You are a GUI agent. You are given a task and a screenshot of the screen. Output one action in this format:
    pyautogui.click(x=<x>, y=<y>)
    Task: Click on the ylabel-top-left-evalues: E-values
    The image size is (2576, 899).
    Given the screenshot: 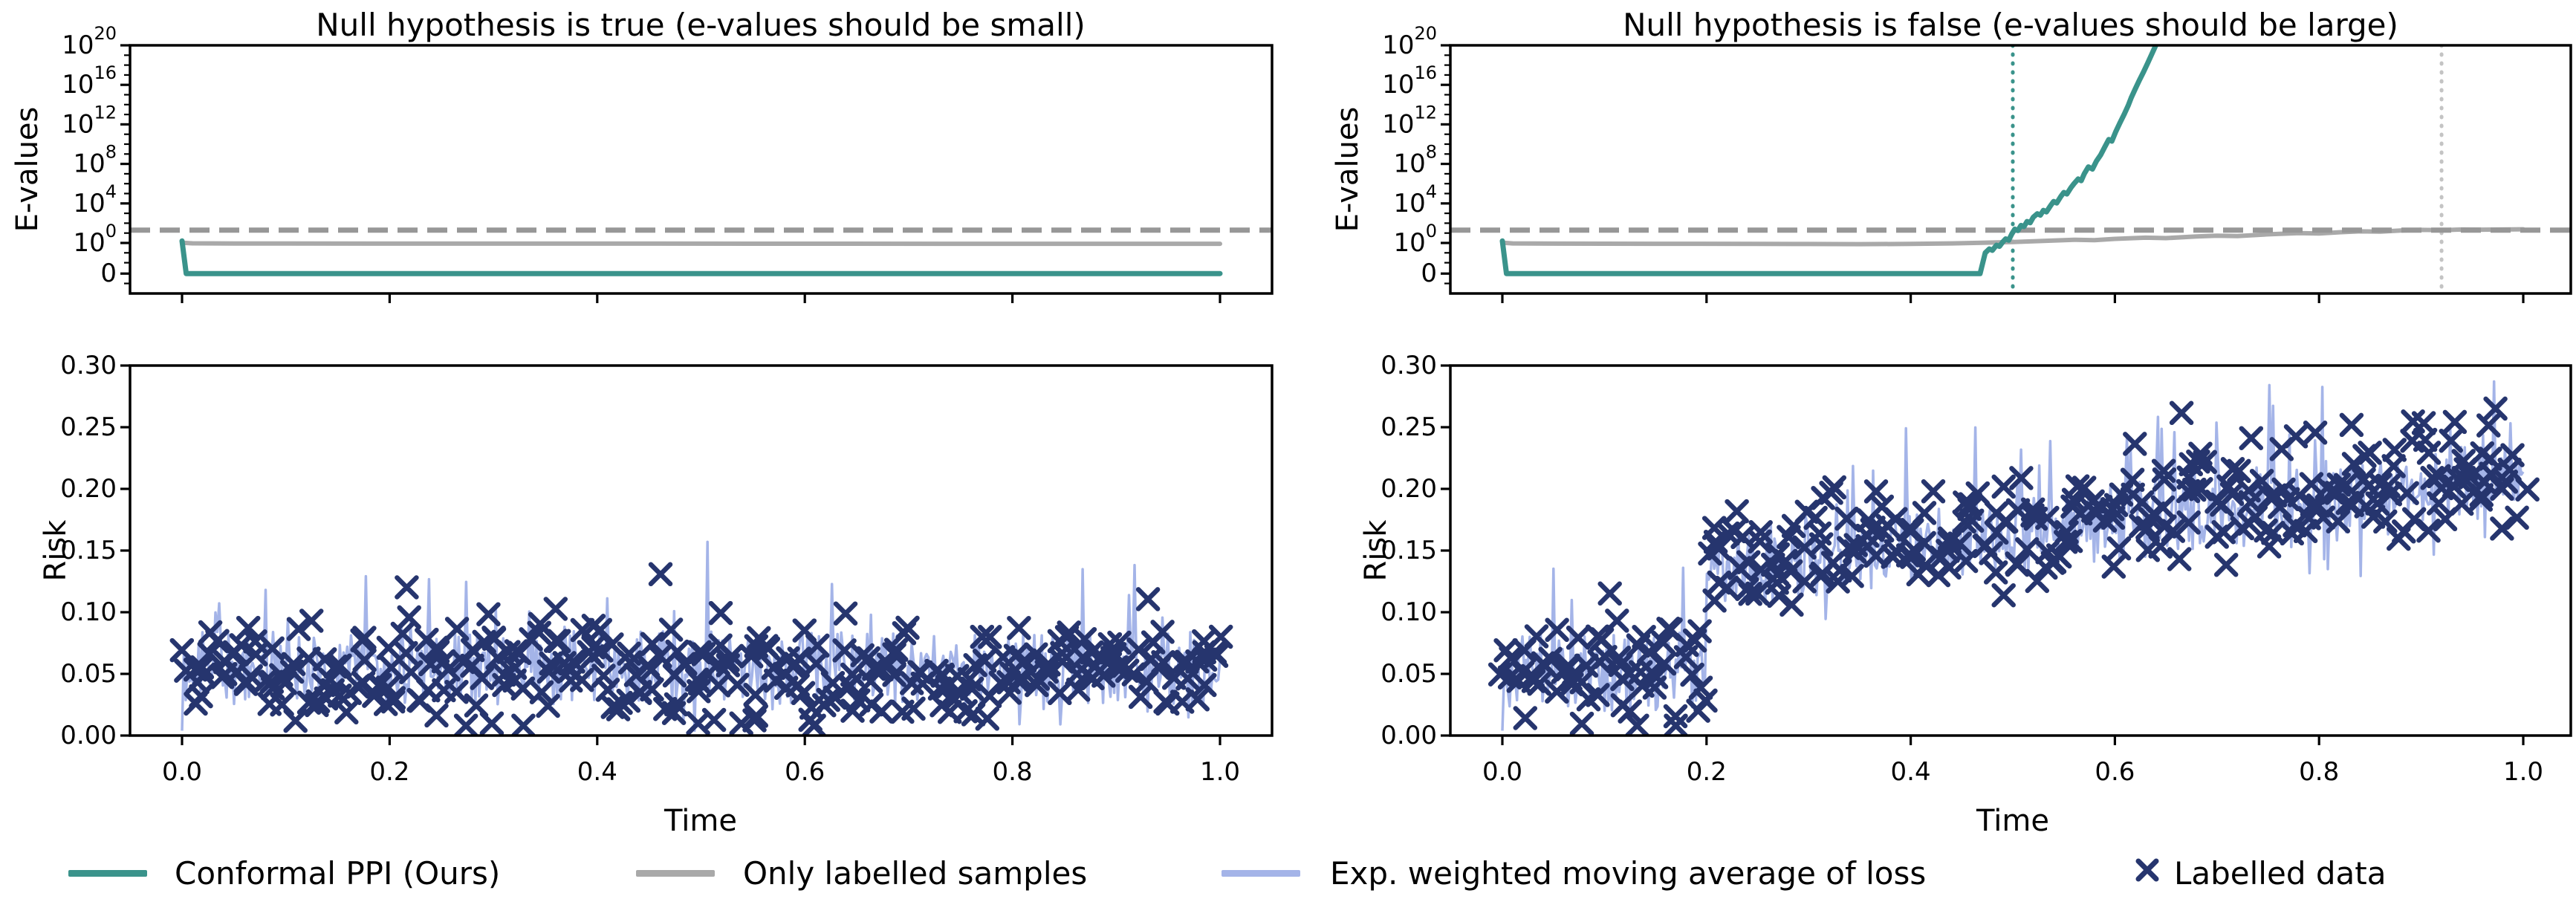 What is the action you would take?
    pyautogui.click(x=27, y=170)
    